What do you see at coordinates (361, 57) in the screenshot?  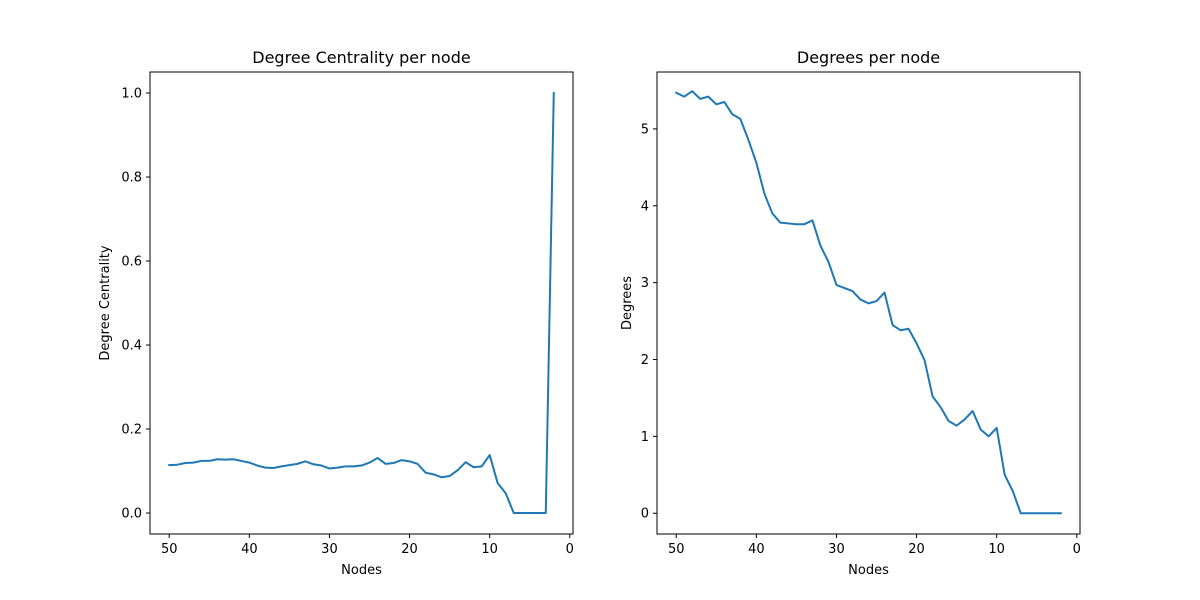 I see `chart-title: Degree Centrality per node` at bounding box center [361, 57].